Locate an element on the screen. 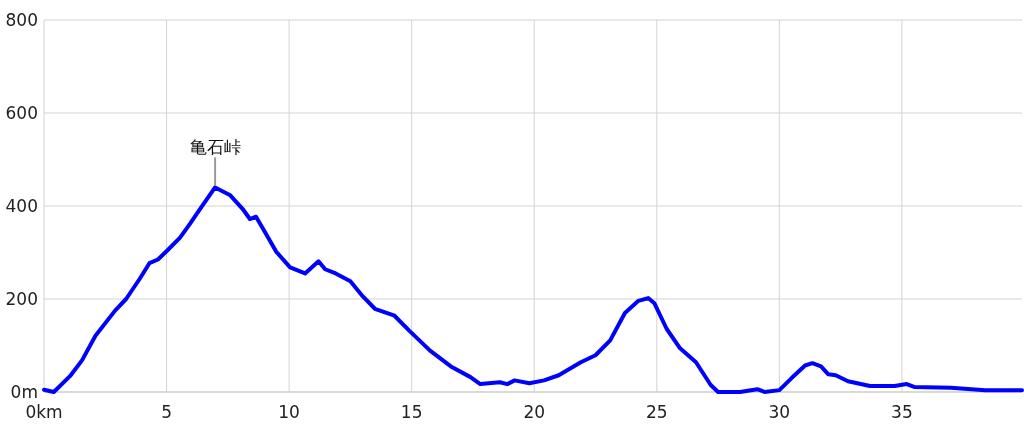 The image size is (1024, 430). y-tick-label: 200 is located at coordinates (21, 299).